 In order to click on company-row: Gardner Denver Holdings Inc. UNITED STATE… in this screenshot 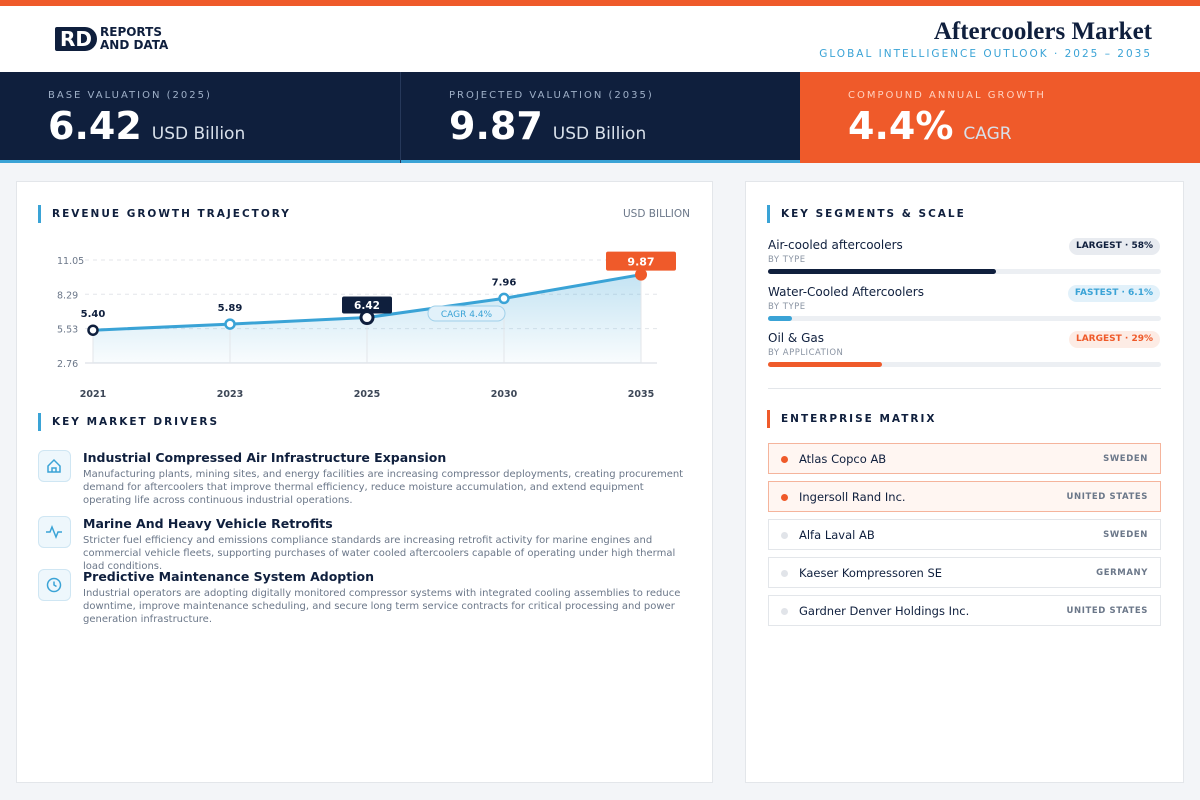, I will do `click(964, 610)`.